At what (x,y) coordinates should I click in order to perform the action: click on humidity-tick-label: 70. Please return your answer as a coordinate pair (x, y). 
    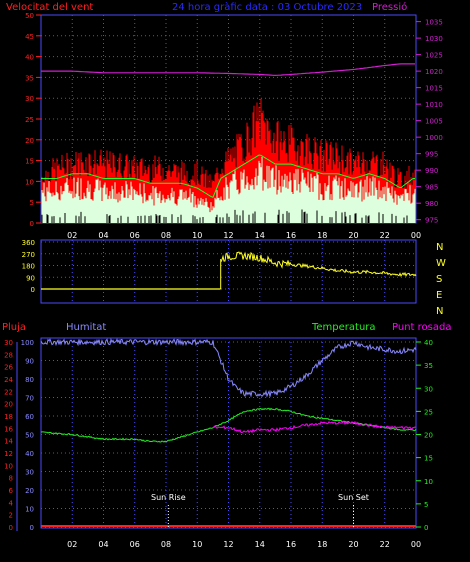
    Looking at the image, I should click on (29, 399).